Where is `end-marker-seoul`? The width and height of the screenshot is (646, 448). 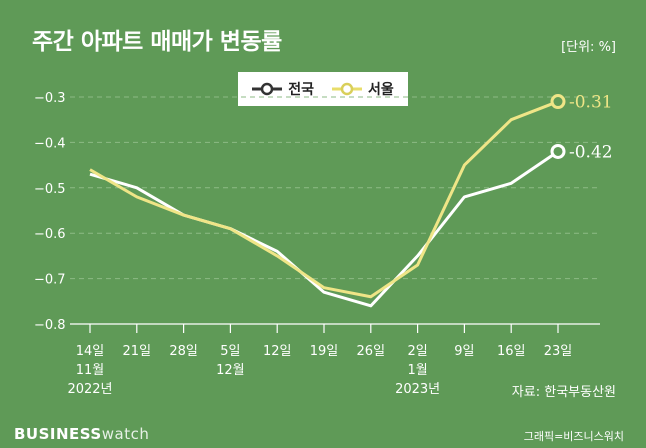
end-marker-seoul is located at coordinates (558, 102).